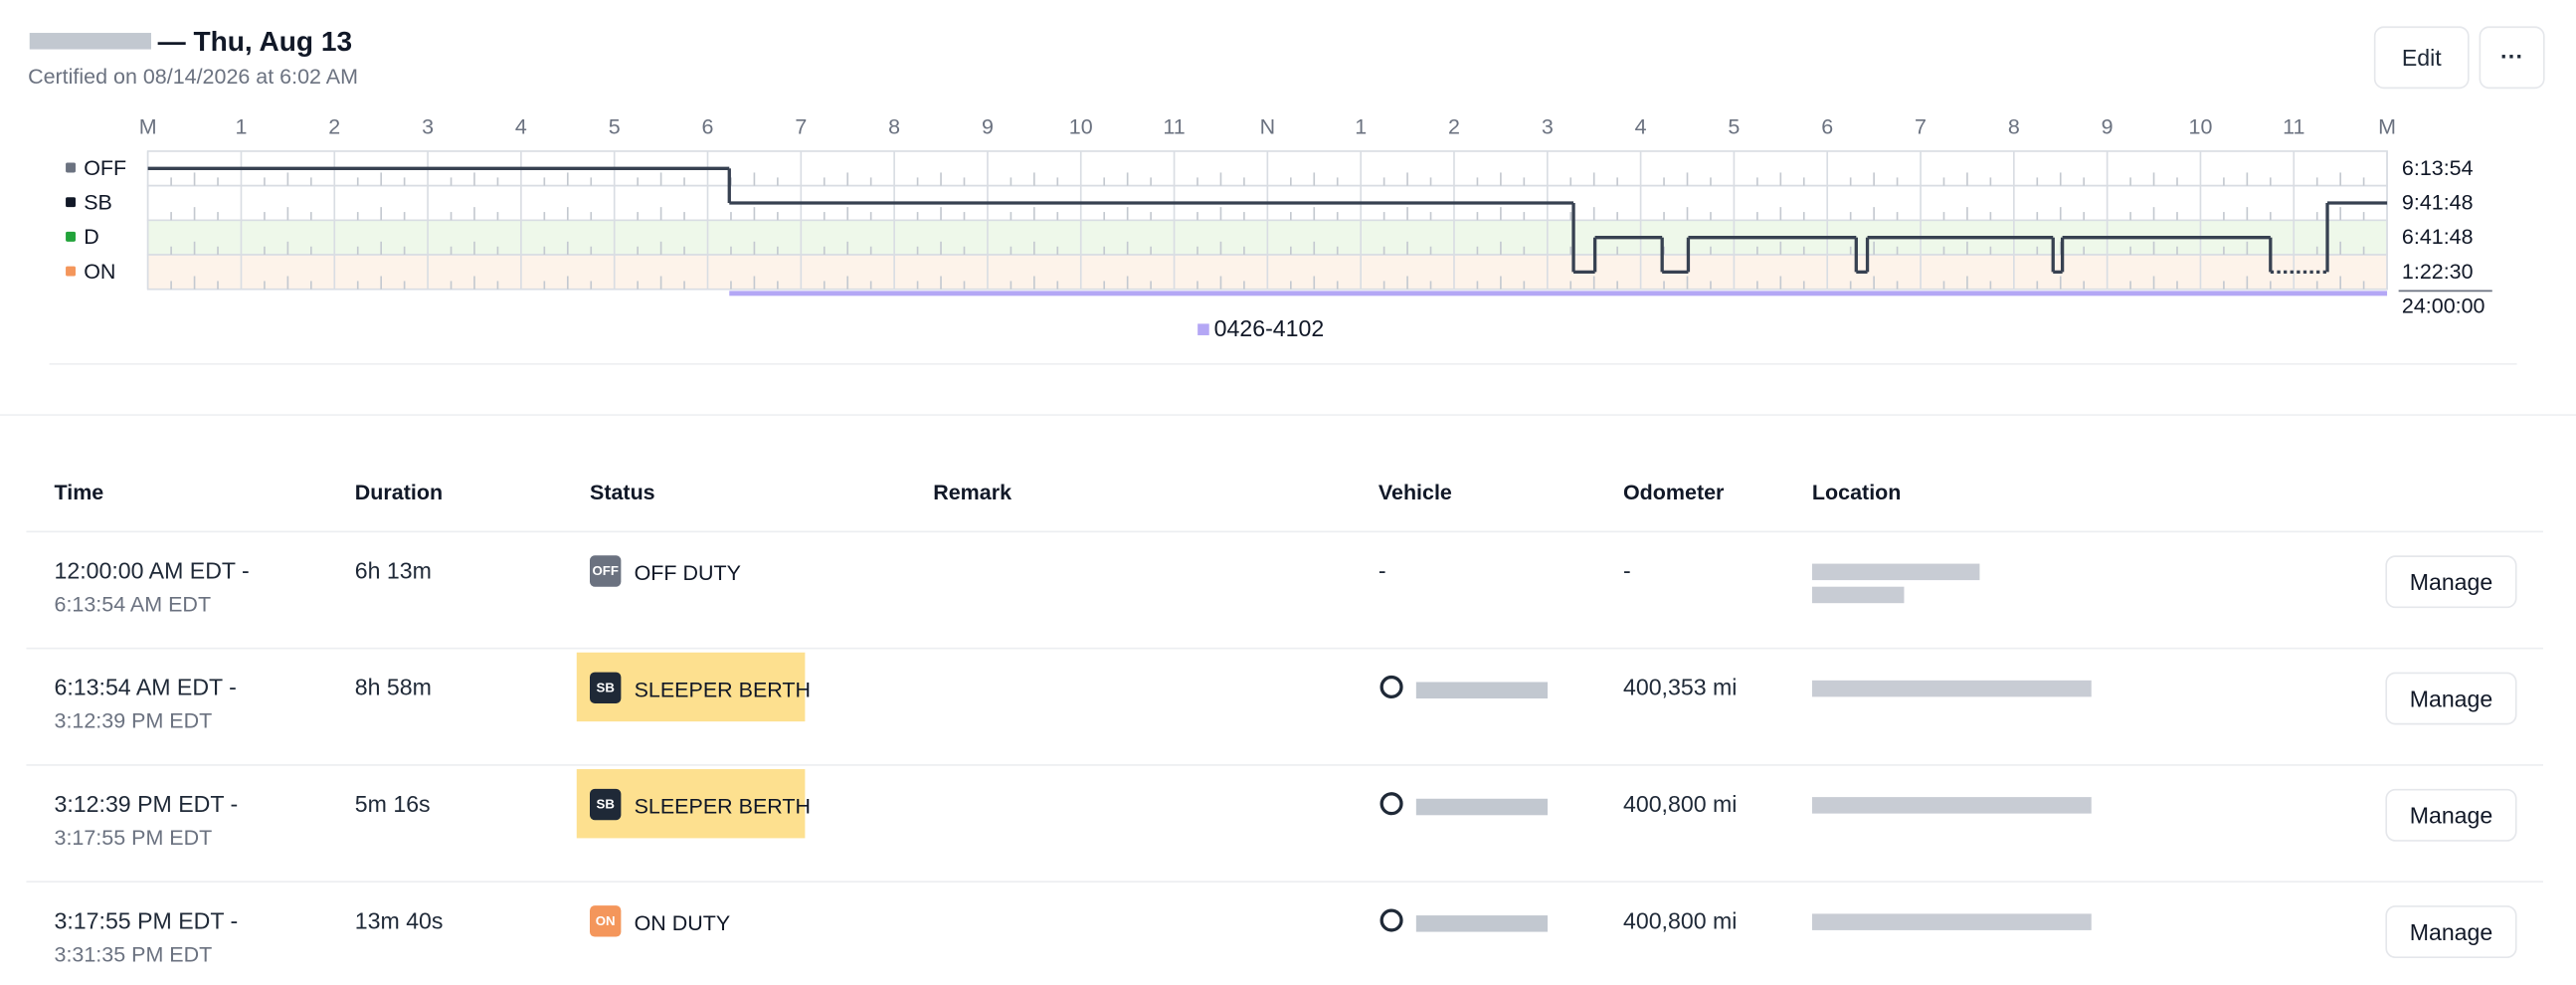  I want to click on column-header: Duration, so click(399, 492).